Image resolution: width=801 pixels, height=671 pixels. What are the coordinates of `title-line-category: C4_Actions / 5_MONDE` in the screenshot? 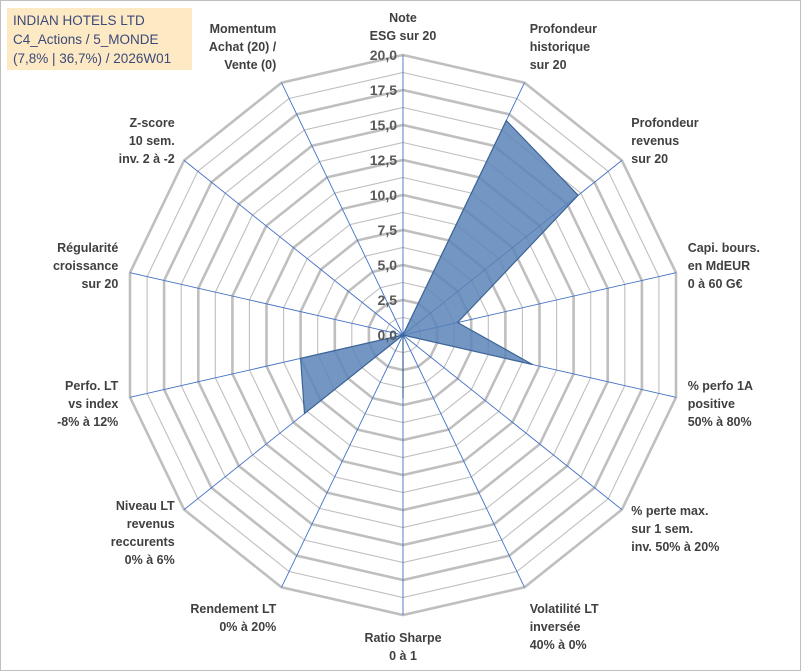 It's located at (86, 39).